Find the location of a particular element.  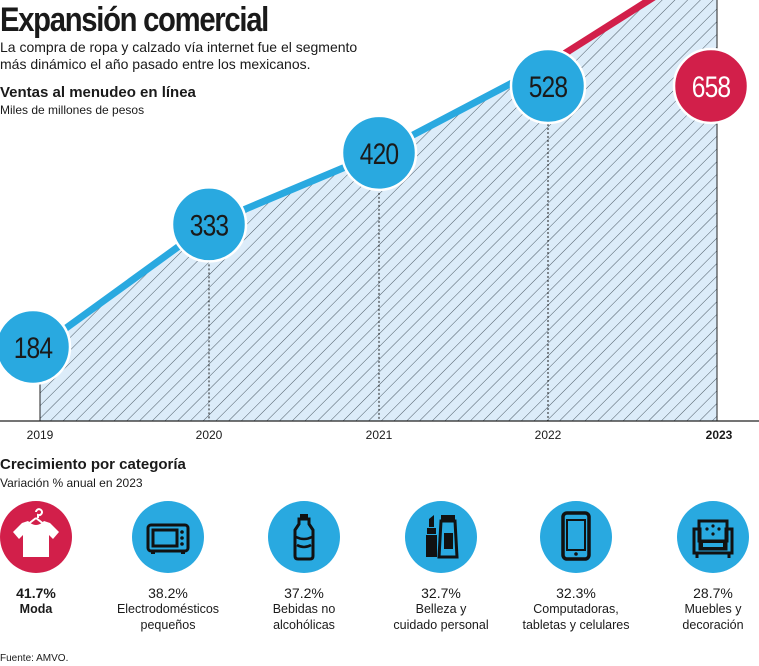

point-2019 is located at coordinates (36, 347).